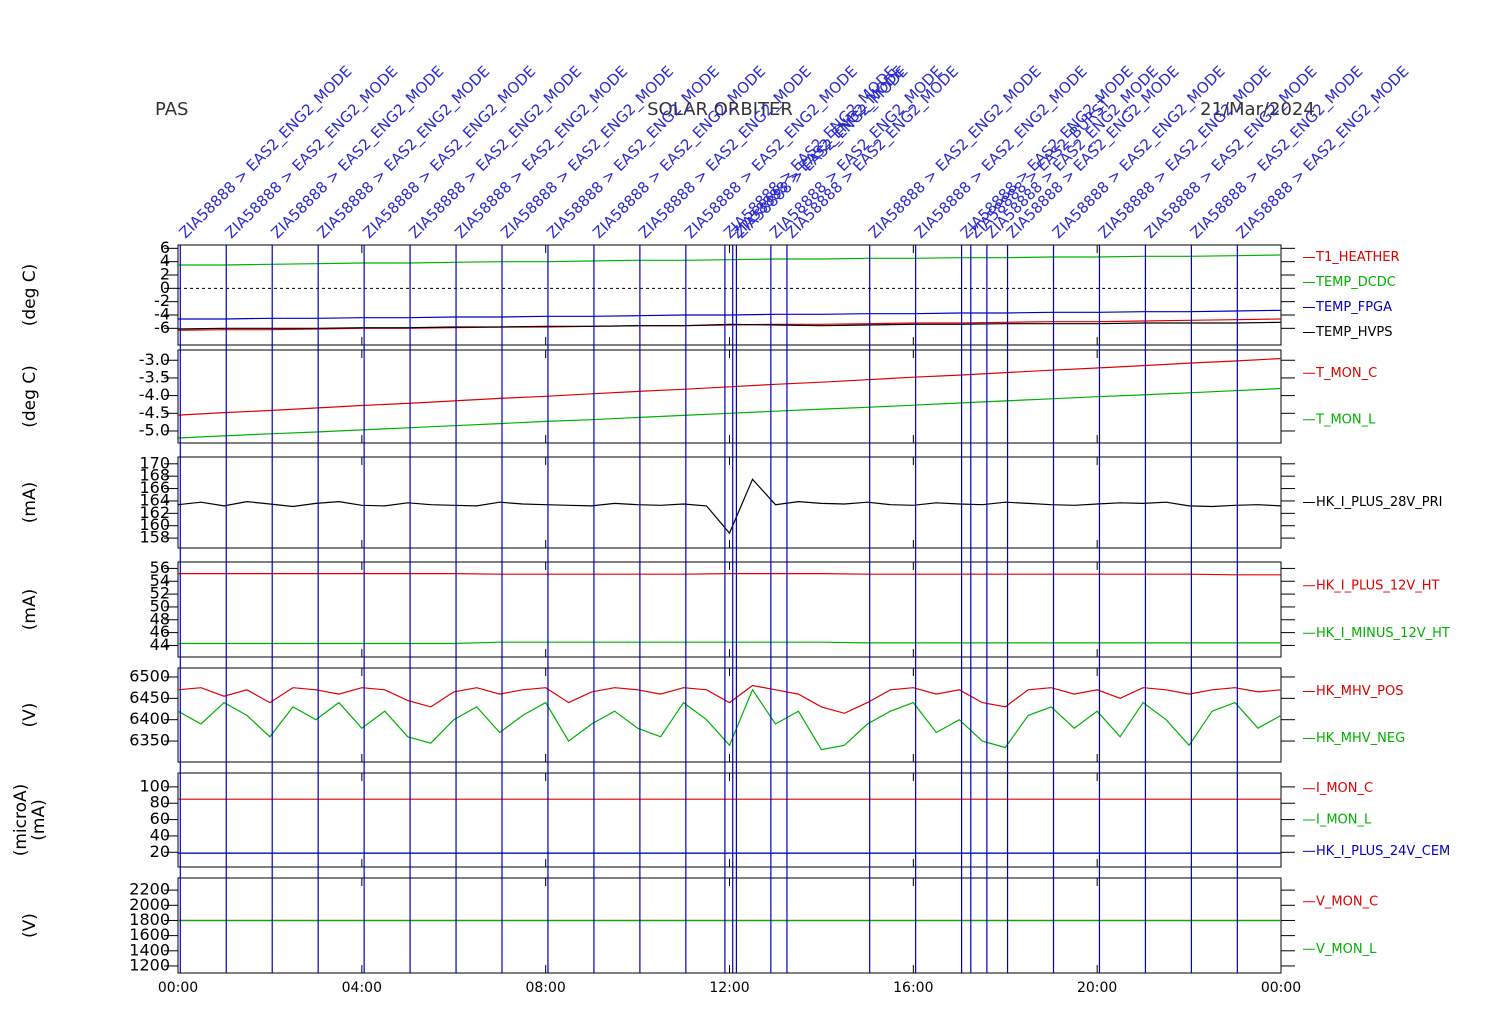  I want to click on legend-label: I_MON_C, so click(1344, 788).